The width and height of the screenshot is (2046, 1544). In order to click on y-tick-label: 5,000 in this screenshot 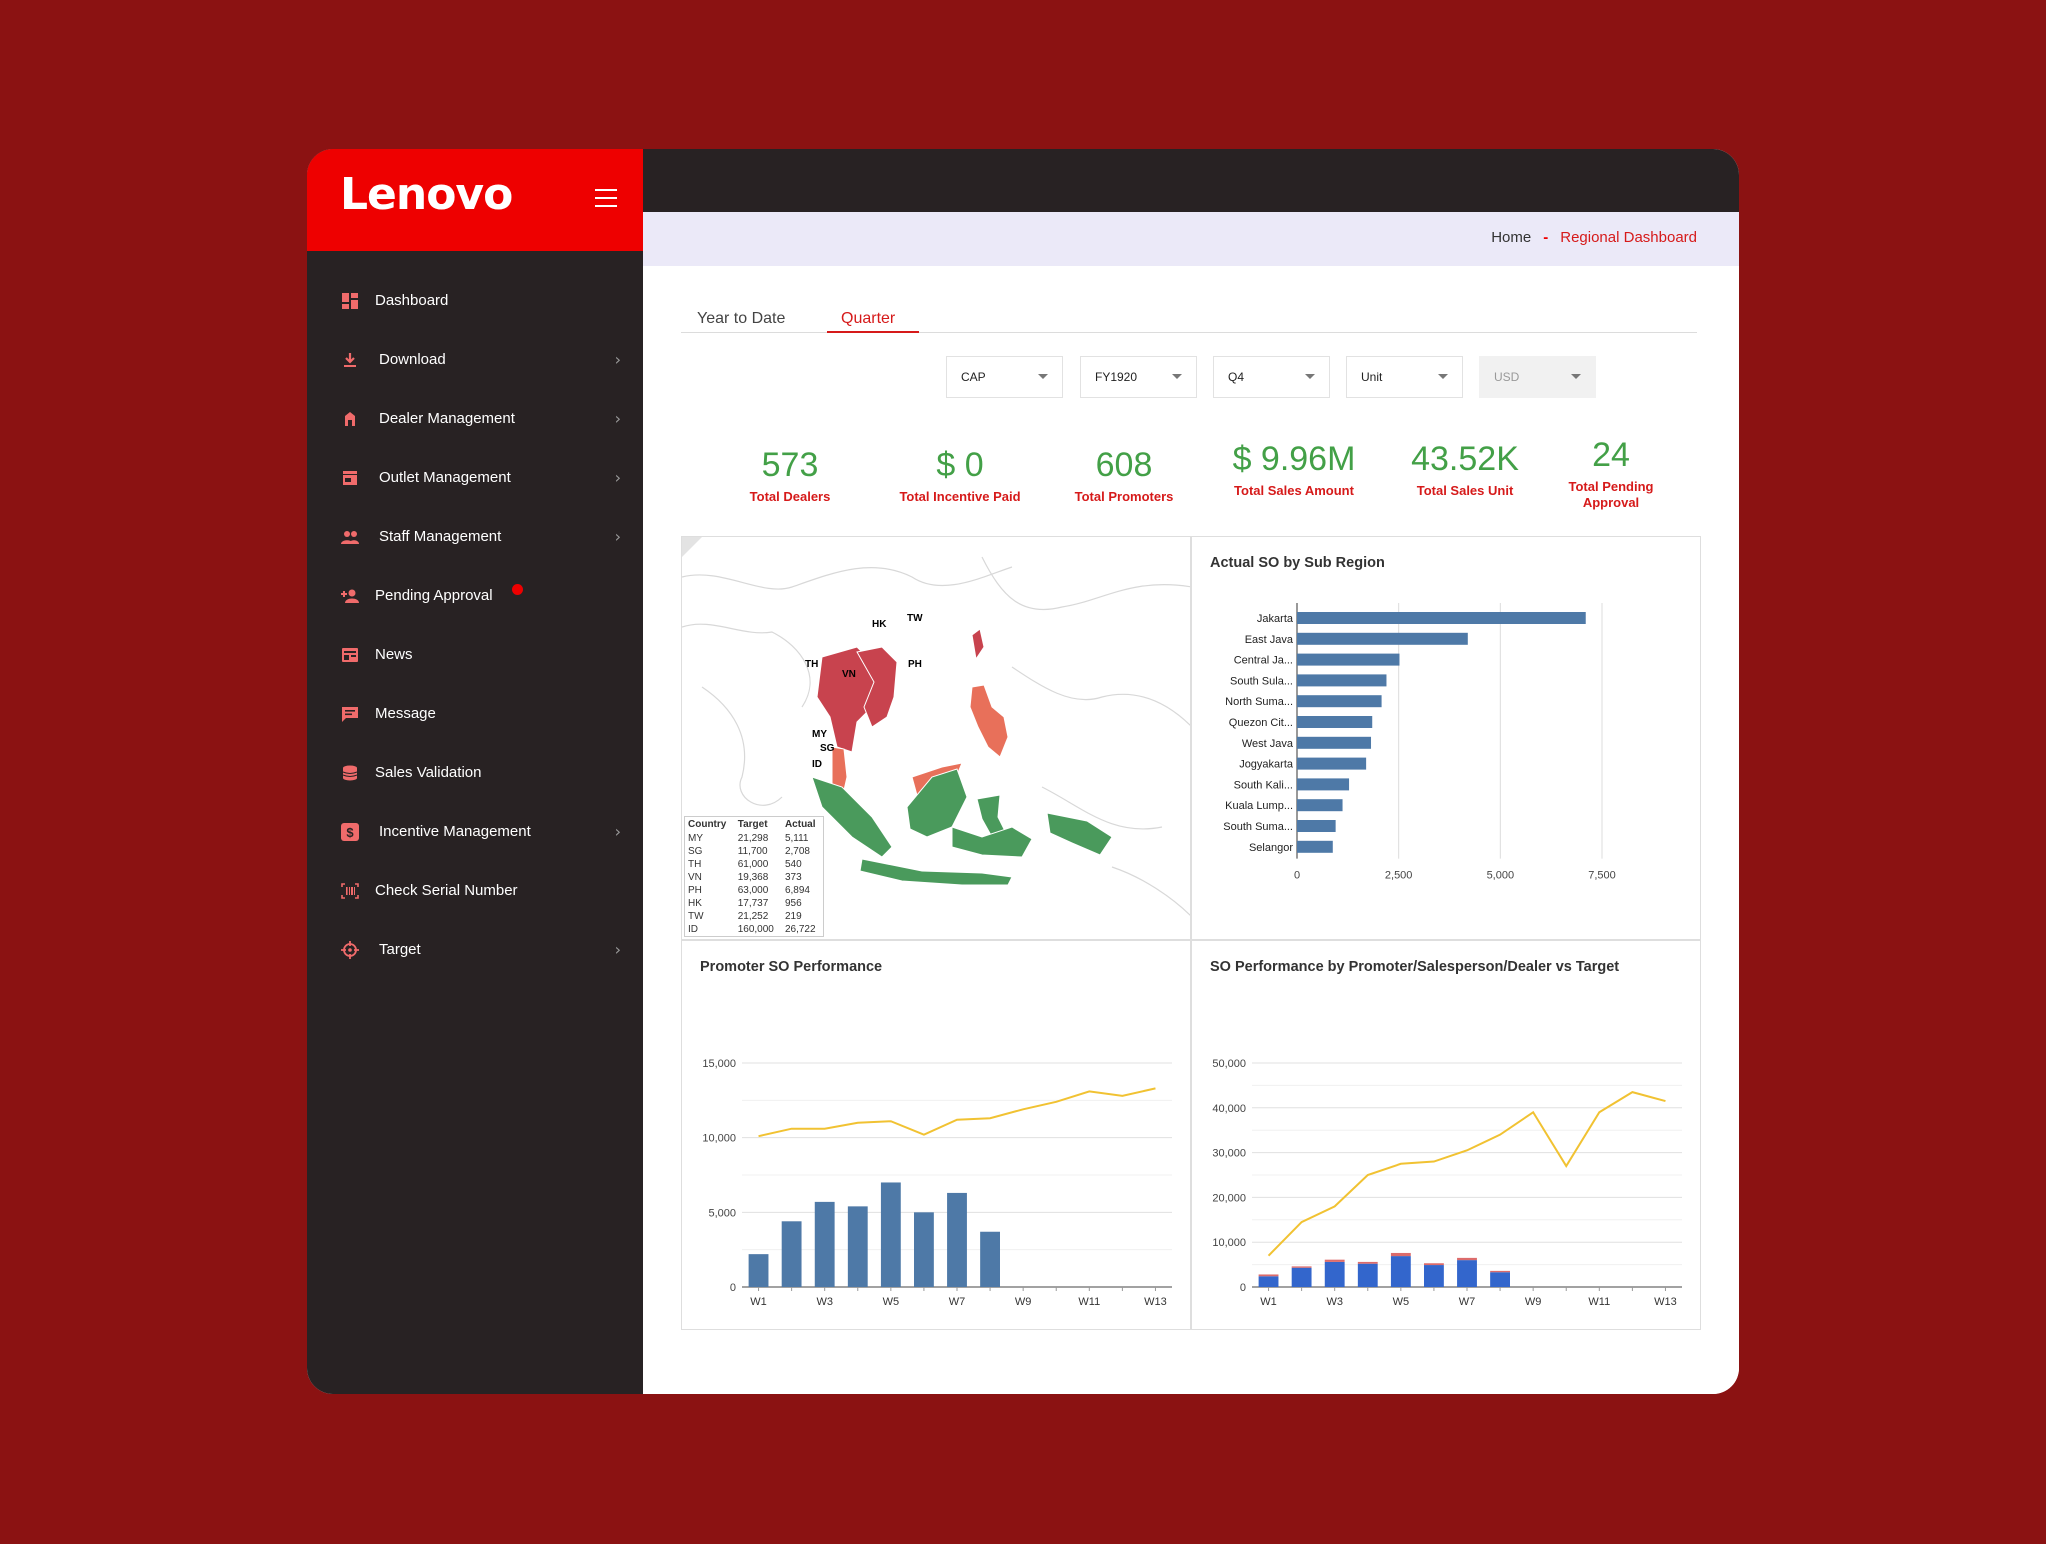, I will do `click(722, 1213)`.